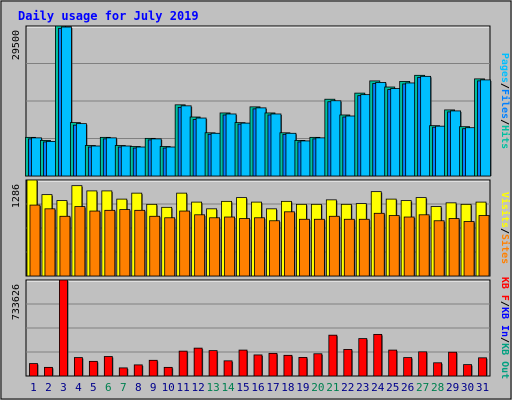 This screenshot has height=400, width=512. Describe the element at coordinates (504, 231) in the screenshot. I see `legend-segment-visits-sites-1: /` at that location.